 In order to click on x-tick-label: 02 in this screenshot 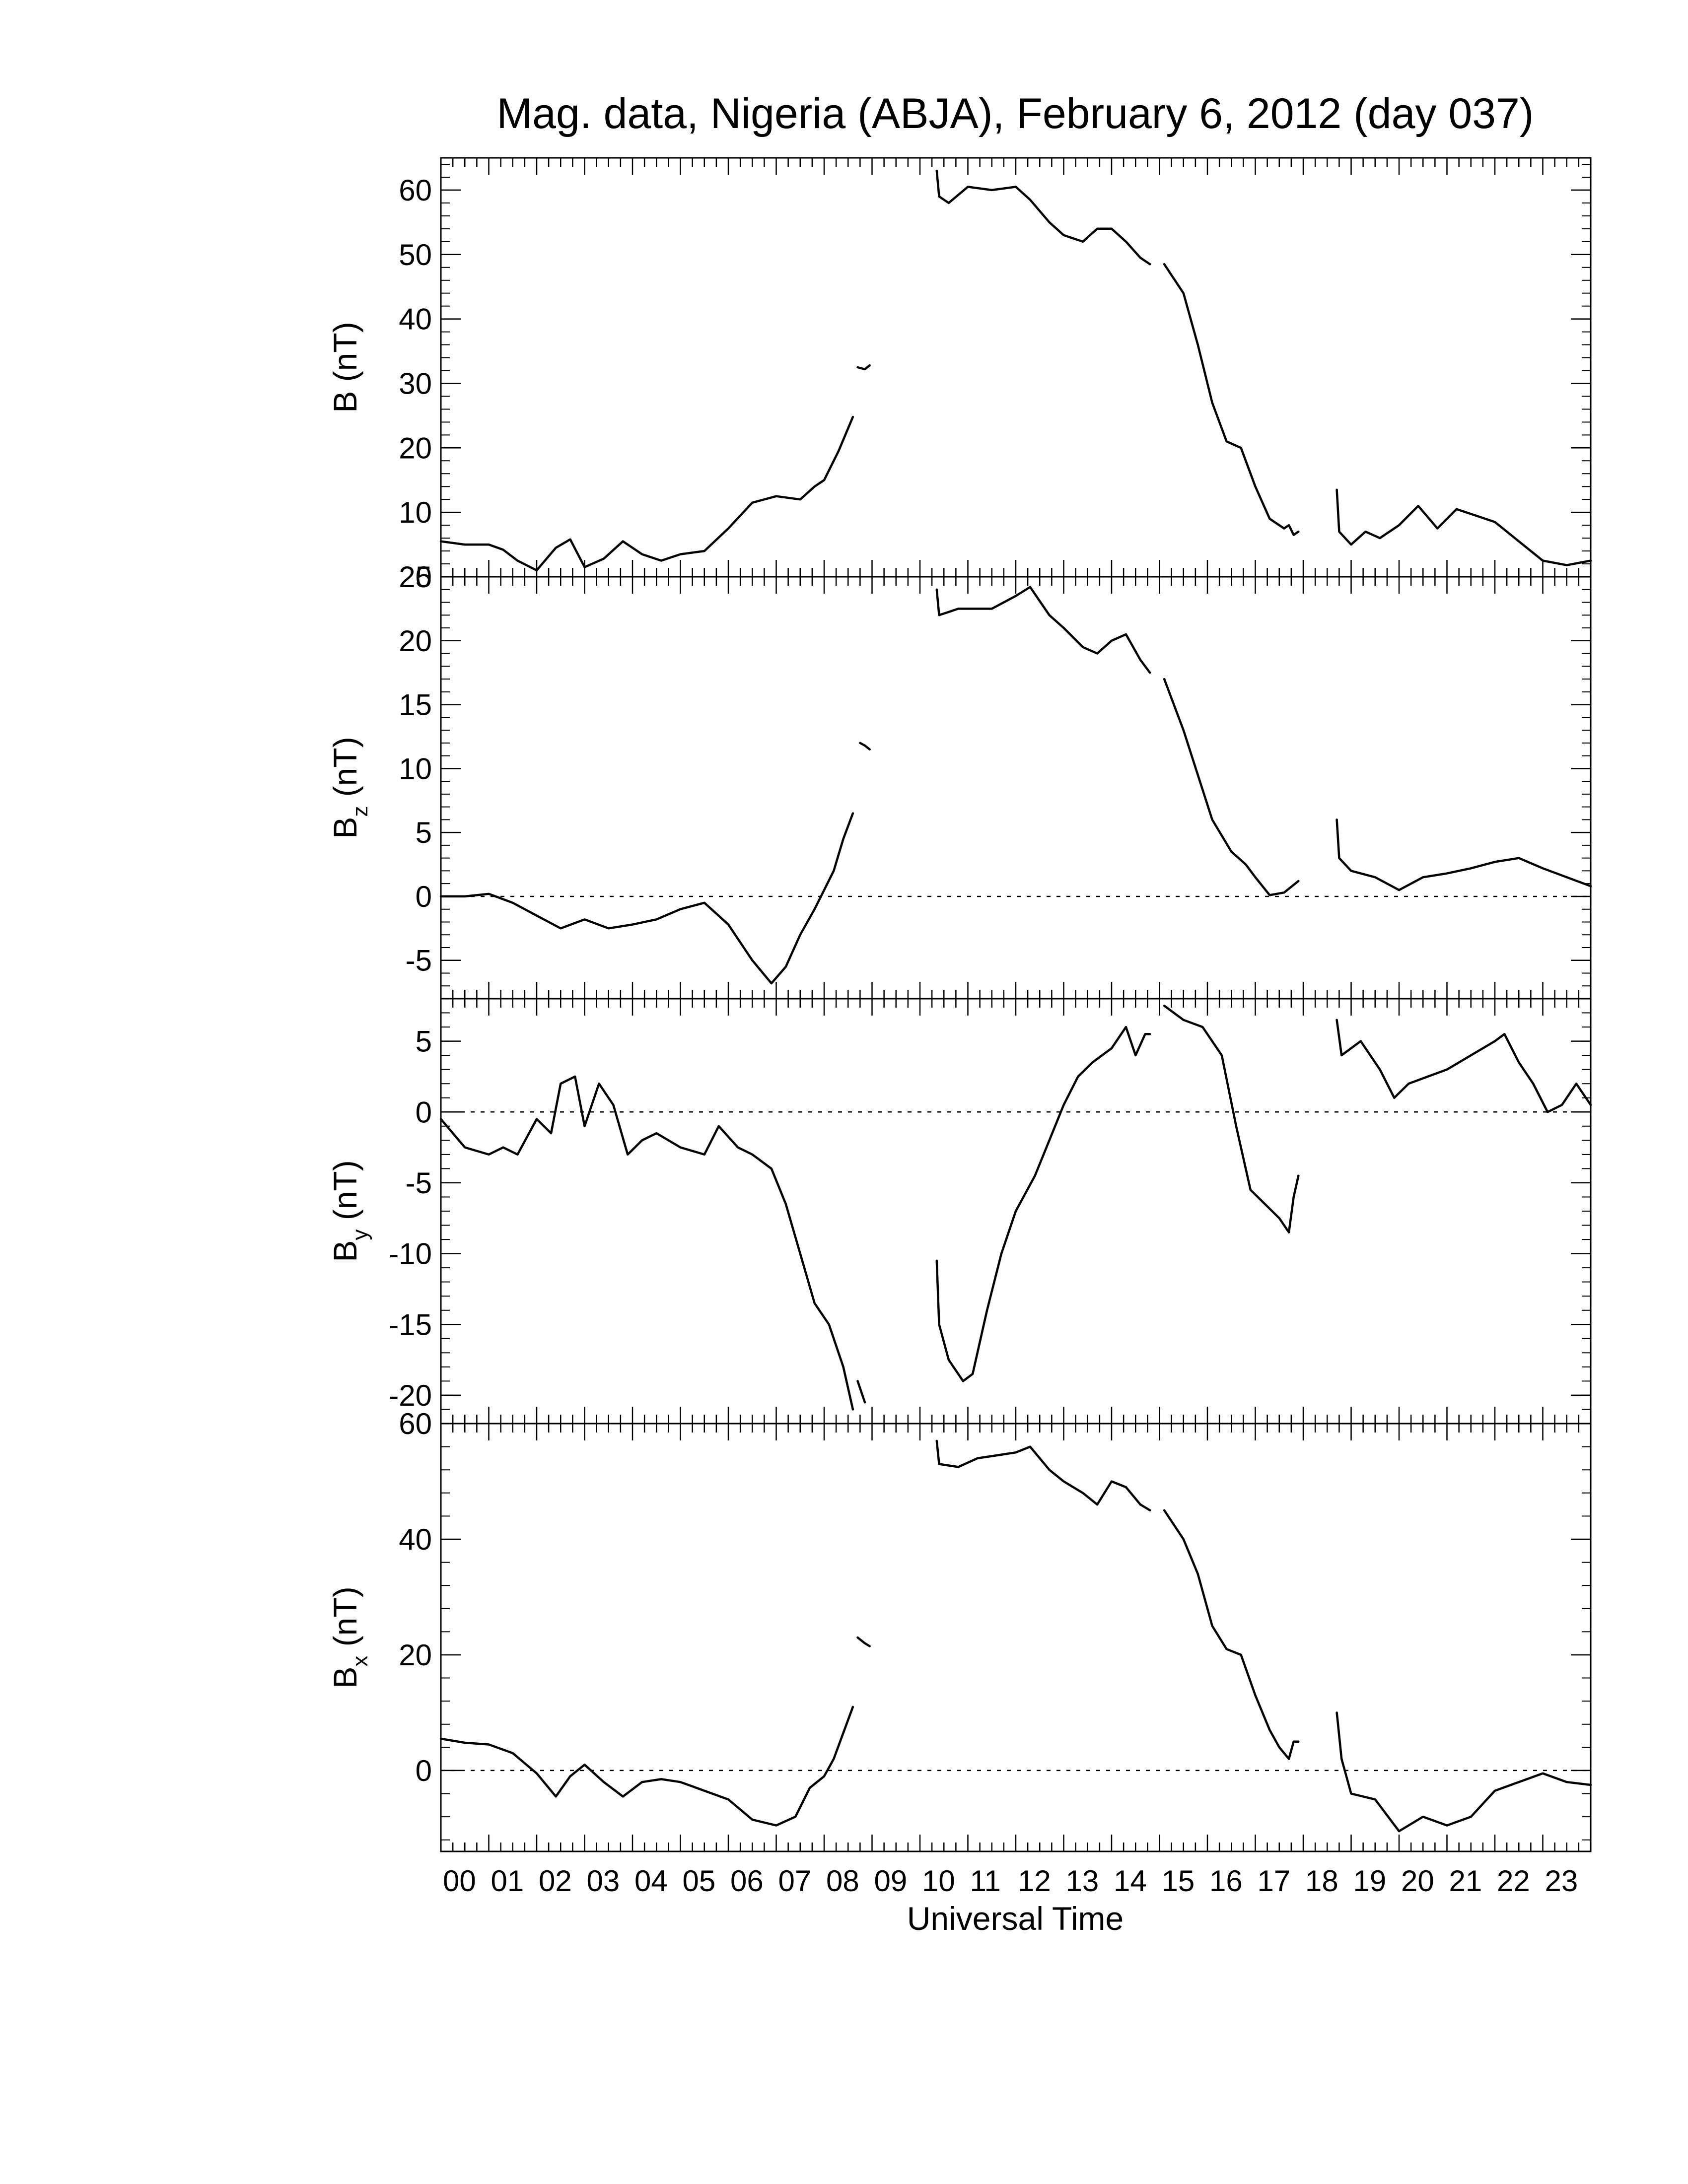, I will do `click(555, 1881)`.